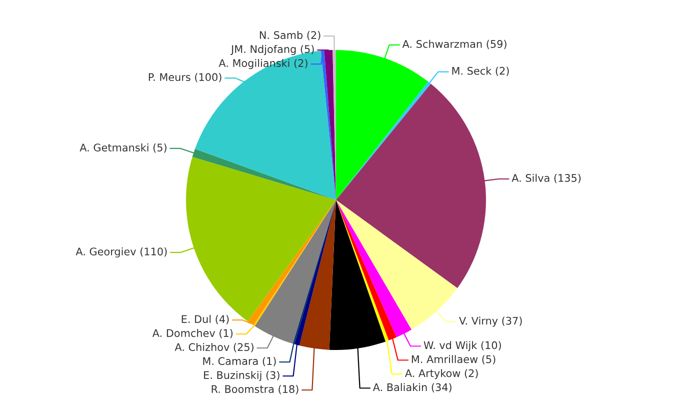 This screenshot has height=398, width=673. What do you see at coordinates (205, 319) in the screenshot?
I see `slice-label: E. Dul (4)` at bounding box center [205, 319].